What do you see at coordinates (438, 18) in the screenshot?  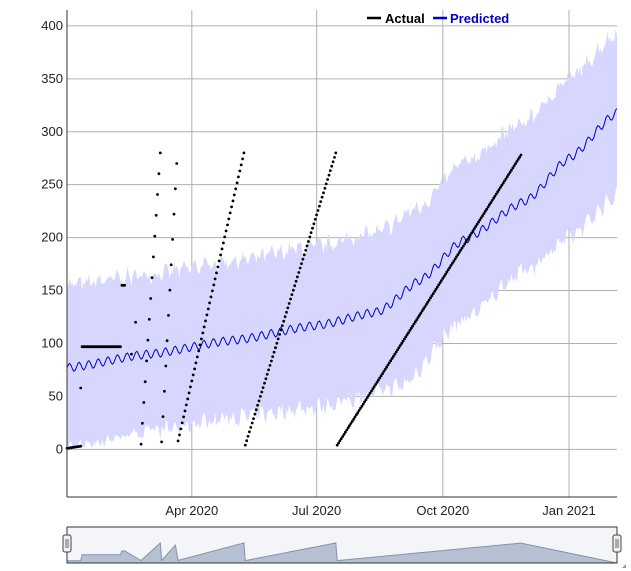 I see `legend: Actual Predicted` at bounding box center [438, 18].